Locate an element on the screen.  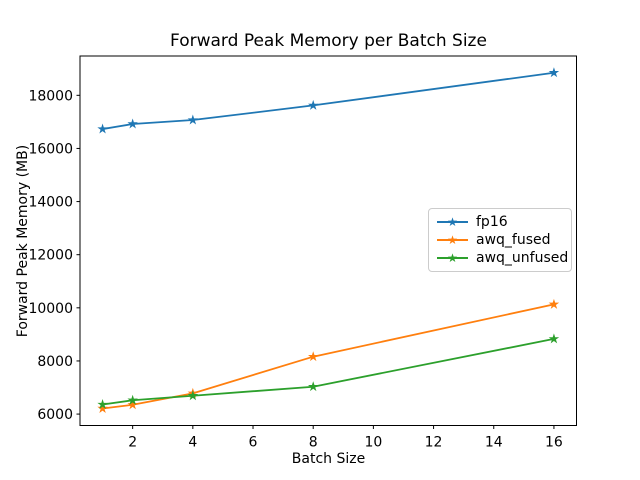
legend: ★ fp16 ★ awq_fused ★ awq_unfused is located at coordinates (500, 240).